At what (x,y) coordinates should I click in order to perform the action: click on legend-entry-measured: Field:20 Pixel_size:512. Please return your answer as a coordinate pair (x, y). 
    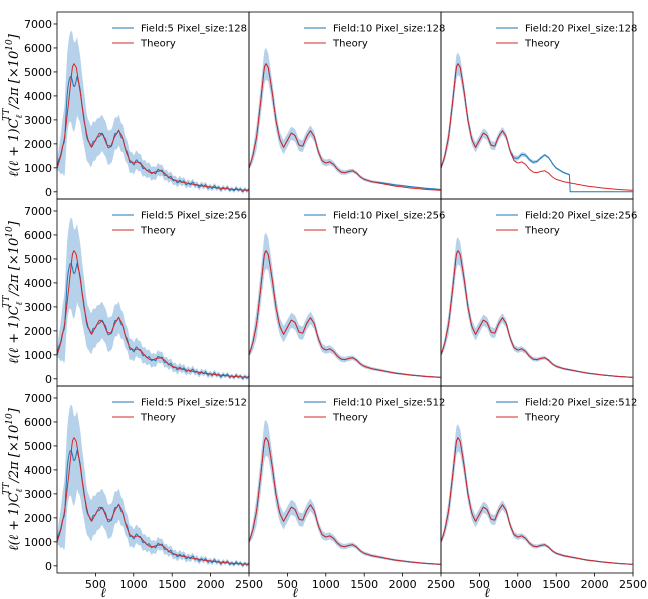
    Looking at the image, I should click on (581, 403).